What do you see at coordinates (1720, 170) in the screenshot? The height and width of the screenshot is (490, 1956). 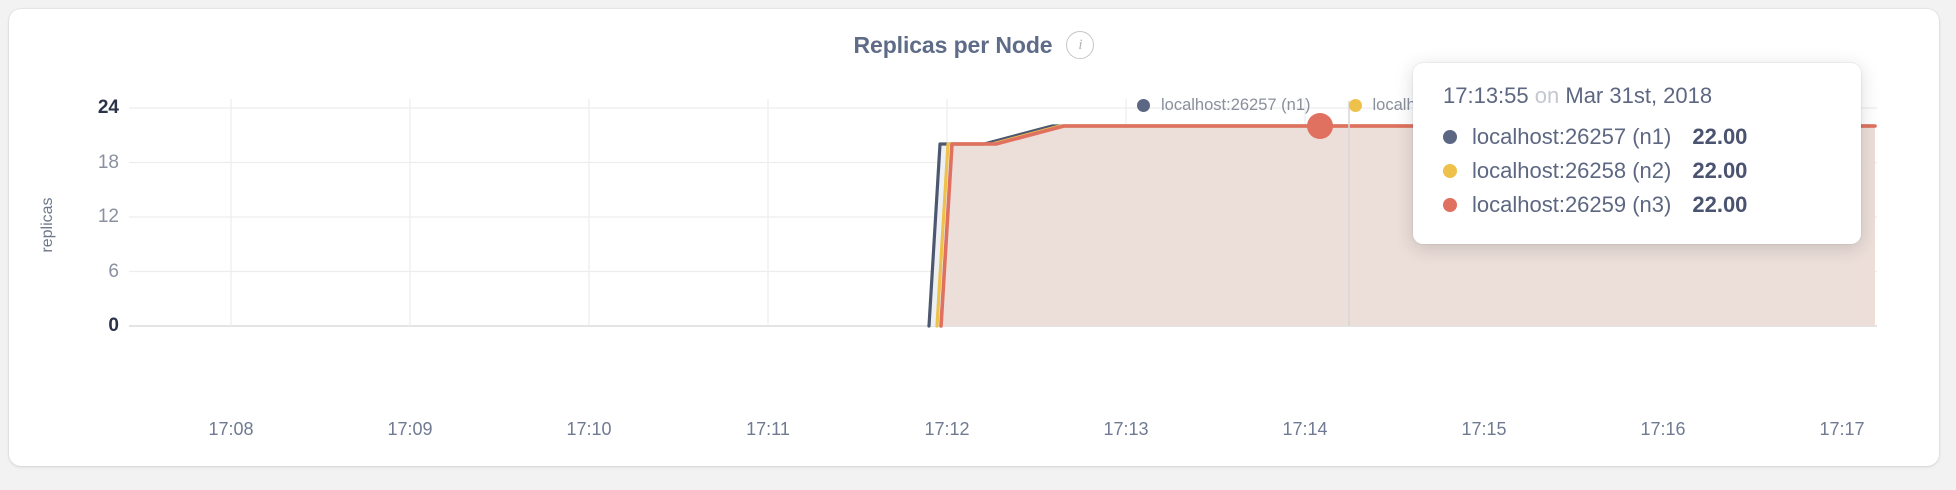 I see `tooltip-value-n2: 22.00` at bounding box center [1720, 170].